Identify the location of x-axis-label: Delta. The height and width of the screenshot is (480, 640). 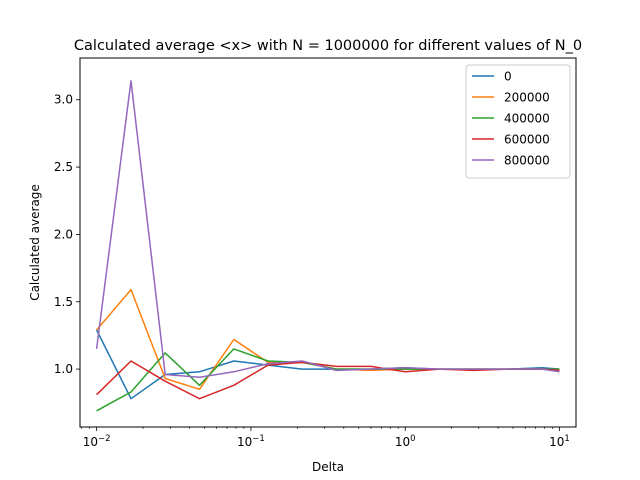
(328, 467).